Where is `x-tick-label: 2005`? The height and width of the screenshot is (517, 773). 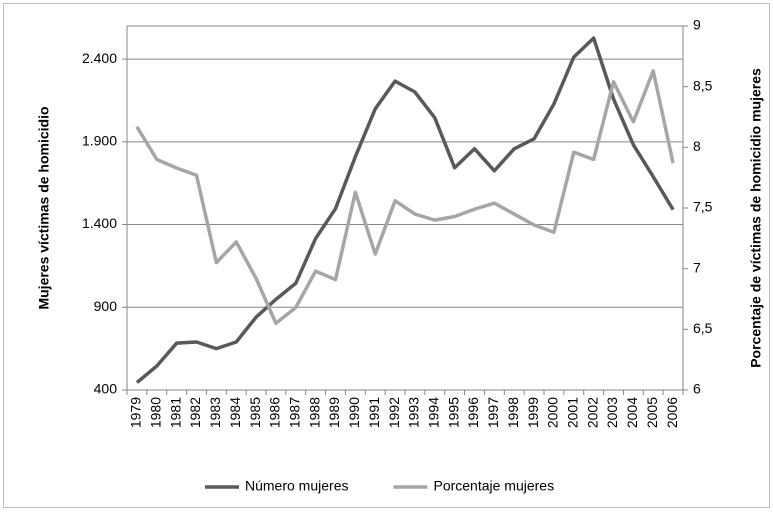 x-tick-label: 2005 is located at coordinates (652, 412).